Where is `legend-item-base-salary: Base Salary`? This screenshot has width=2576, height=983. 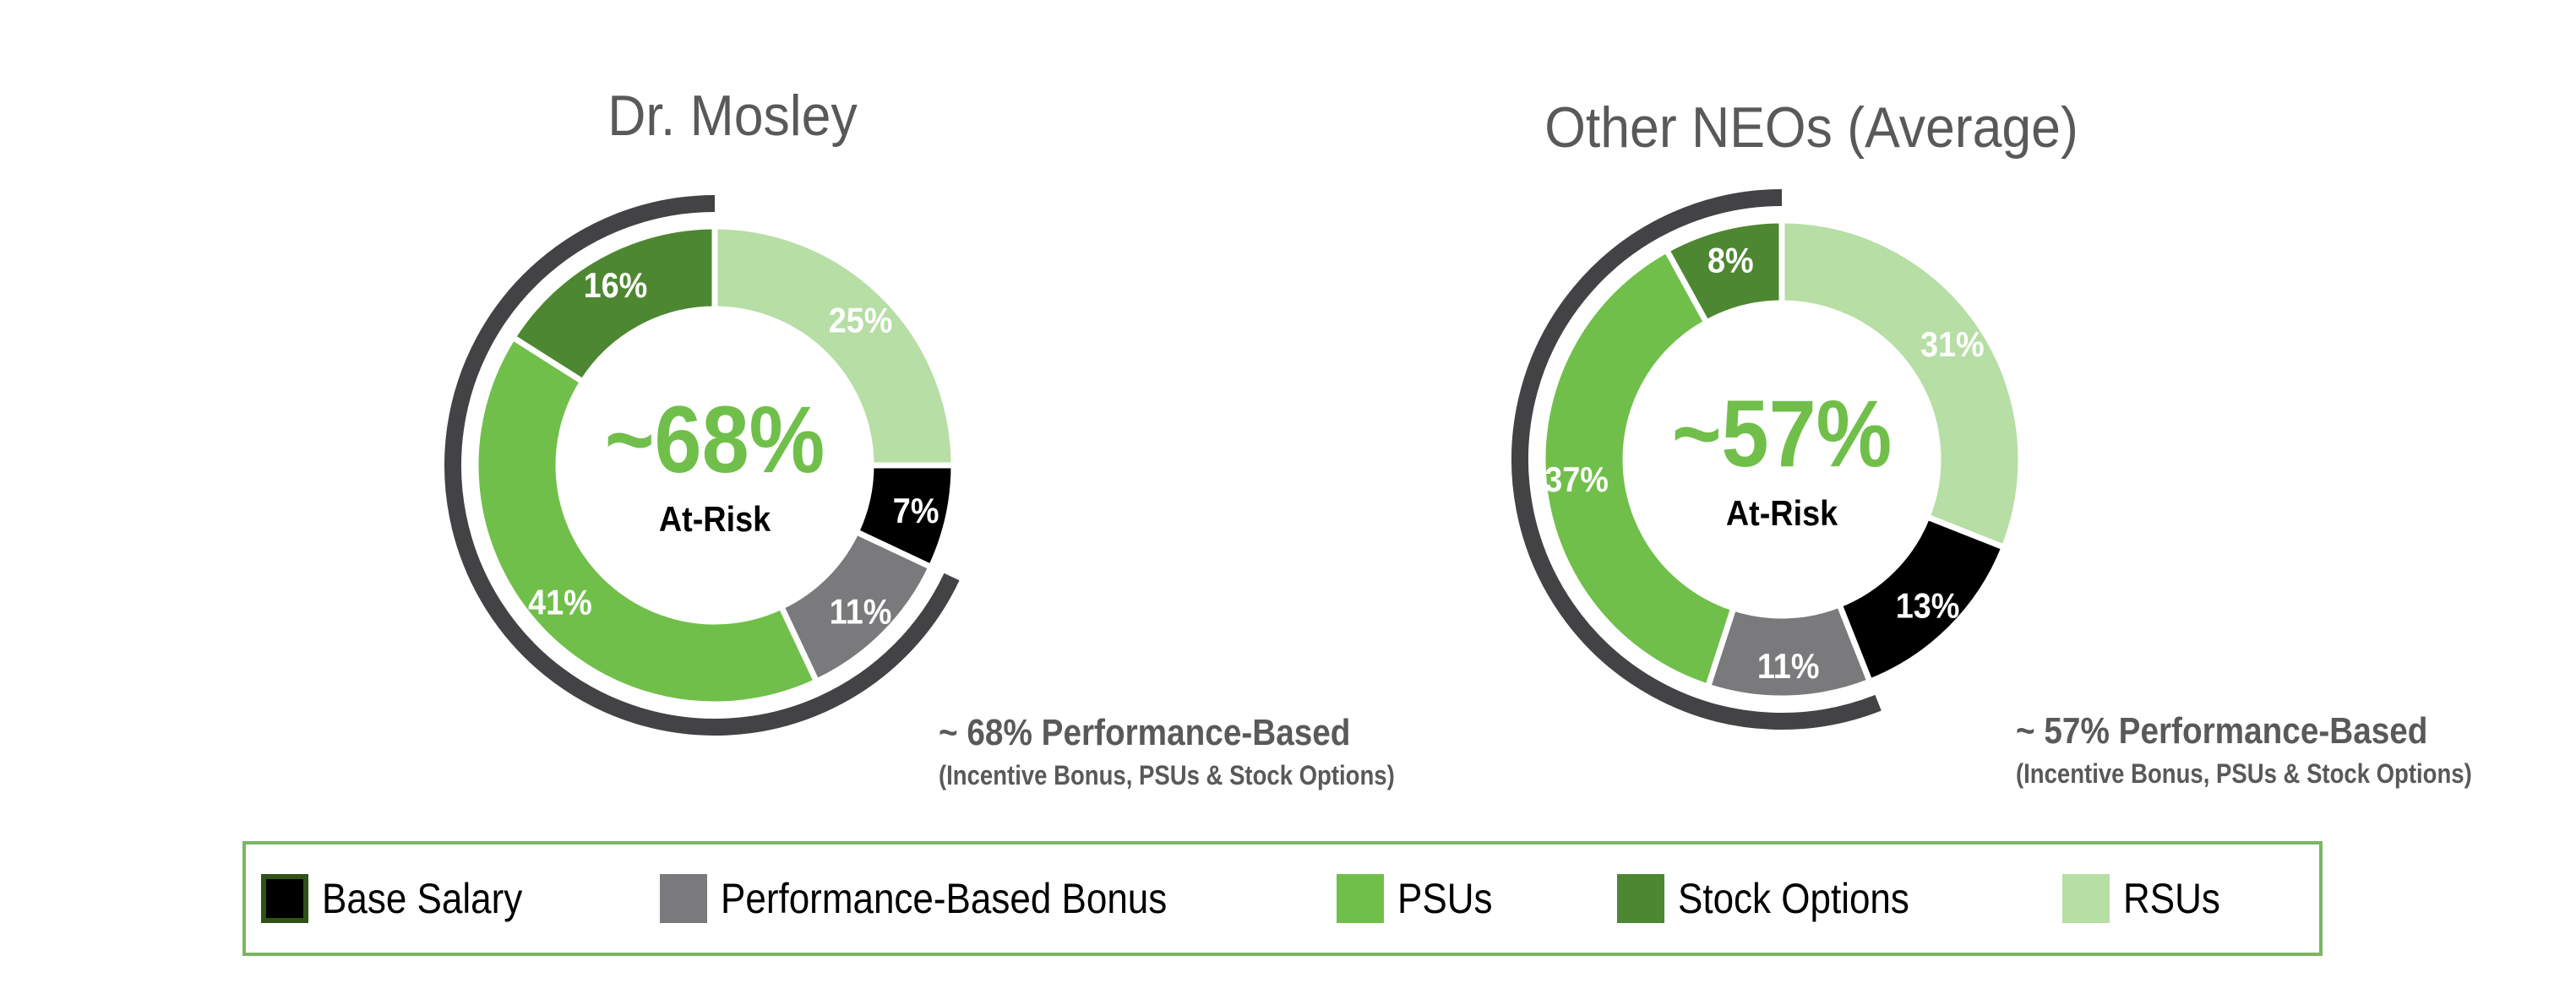 legend-item-base-salary: Base Salary is located at coordinates (405, 899).